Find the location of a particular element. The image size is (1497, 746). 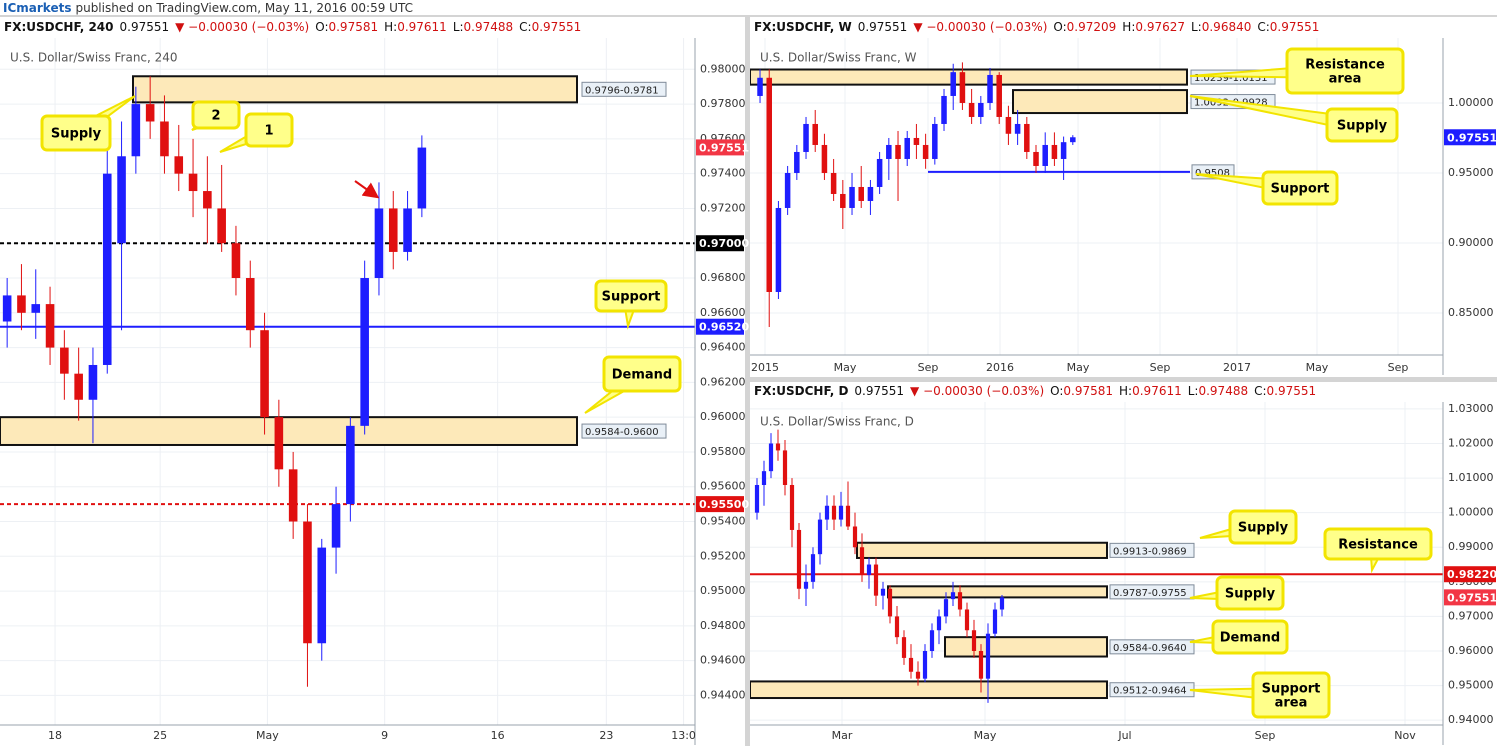

callout-text: 1 is located at coordinates (268, 131).